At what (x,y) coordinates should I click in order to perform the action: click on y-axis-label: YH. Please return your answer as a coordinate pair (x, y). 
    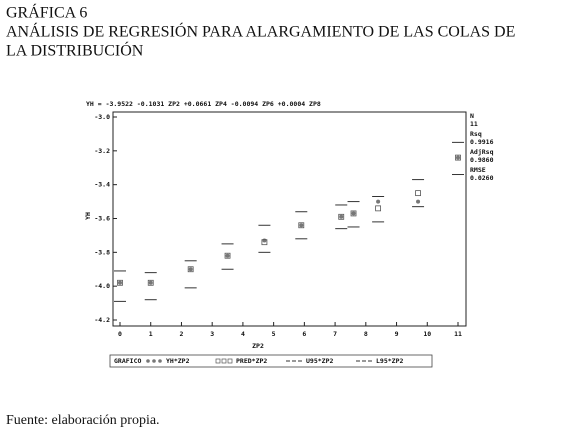
    Looking at the image, I should click on (88, 216).